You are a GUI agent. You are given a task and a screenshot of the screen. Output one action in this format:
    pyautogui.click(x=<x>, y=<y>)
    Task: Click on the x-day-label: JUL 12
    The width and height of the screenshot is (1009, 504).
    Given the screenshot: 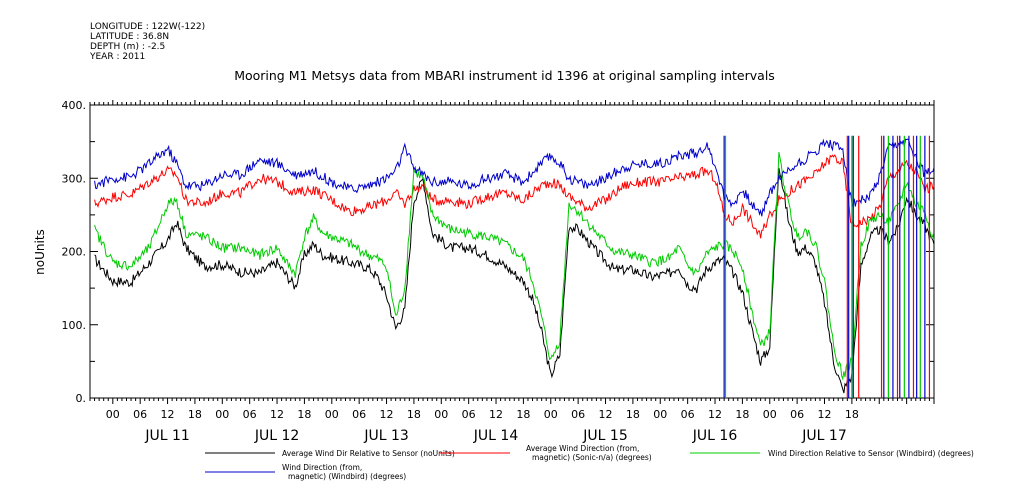 What is the action you would take?
    pyautogui.click(x=276, y=436)
    